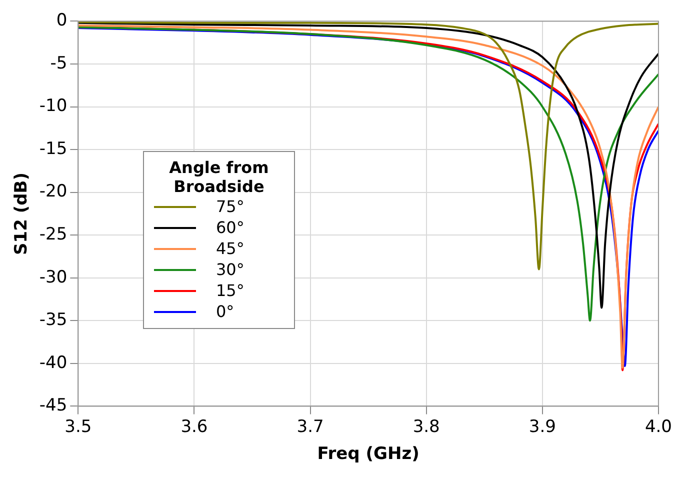  What do you see at coordinates (230, 290) in the screenshot?
I see `legend-label: 15°` at bounding box center [230, 290].